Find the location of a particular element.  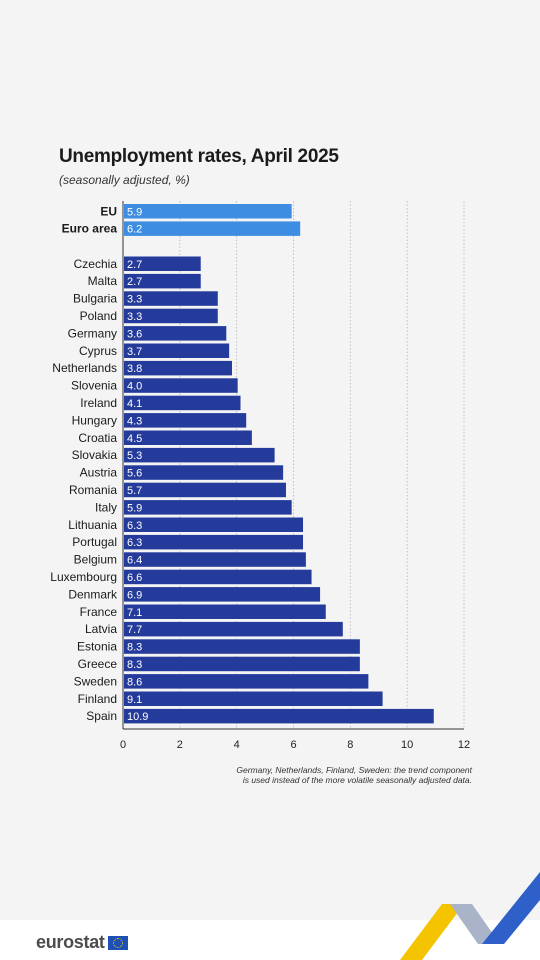

decorative-stripes-icon is located at coordinates (470, 916).